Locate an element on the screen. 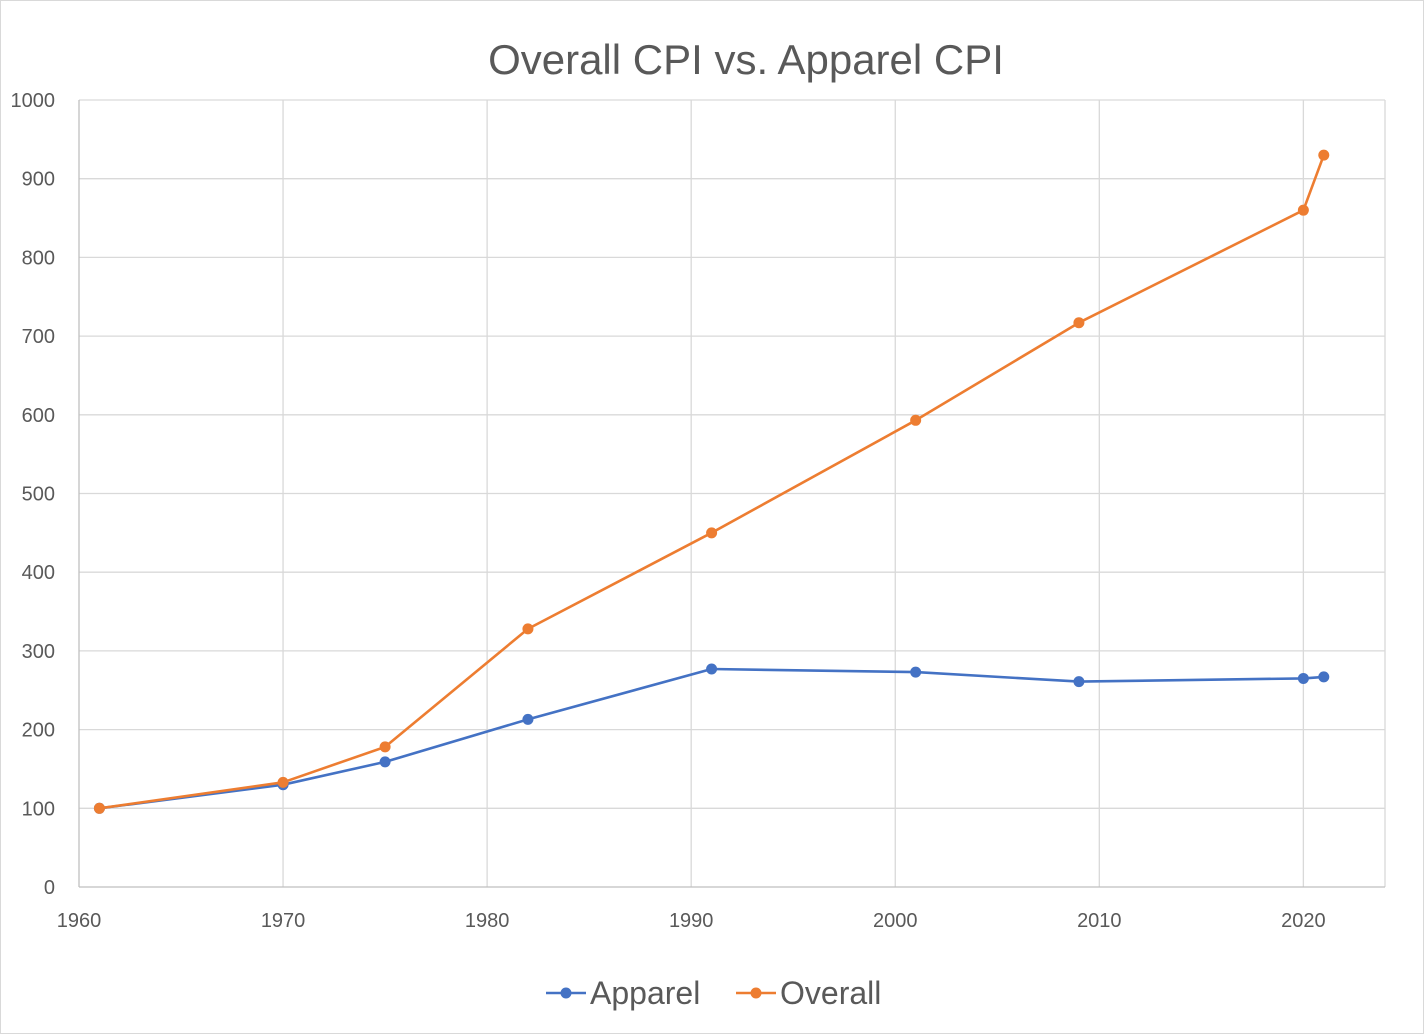 This screenshot has height=1034, width=1424. legend-label-apparel: Apparel is located at coordinates (645, 993).